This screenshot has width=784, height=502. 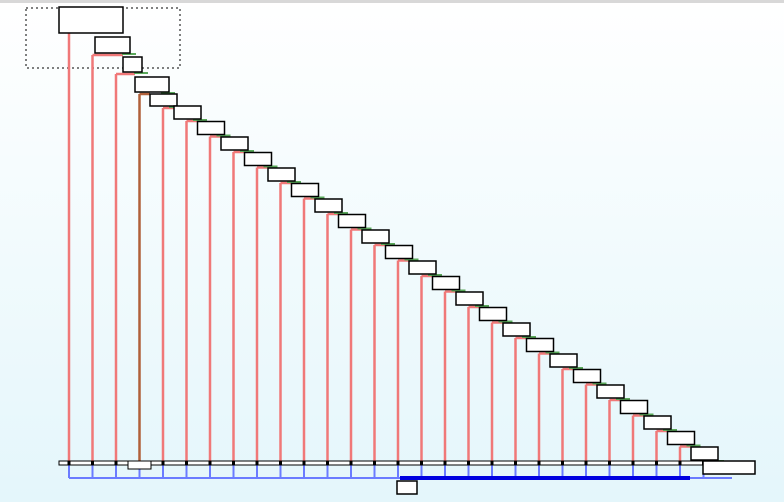 I want to click on top-bar, so click(x=392, y=1).